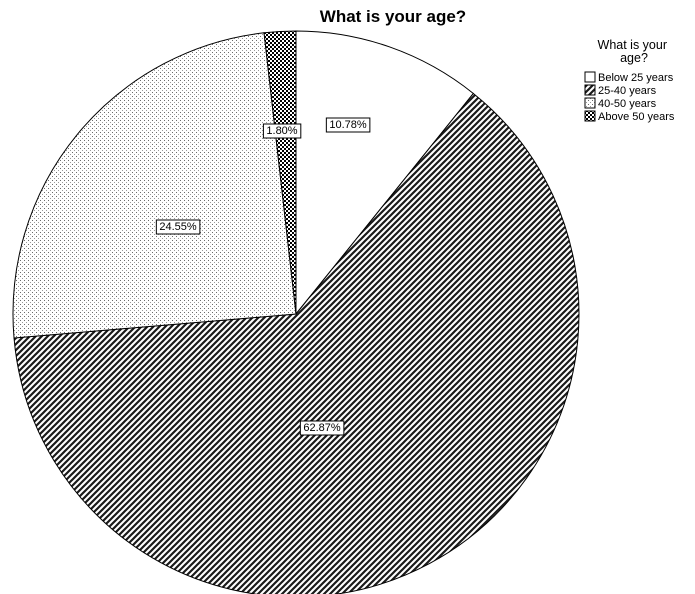  I want to click on data-label: 10.78%, so click(348, 125).